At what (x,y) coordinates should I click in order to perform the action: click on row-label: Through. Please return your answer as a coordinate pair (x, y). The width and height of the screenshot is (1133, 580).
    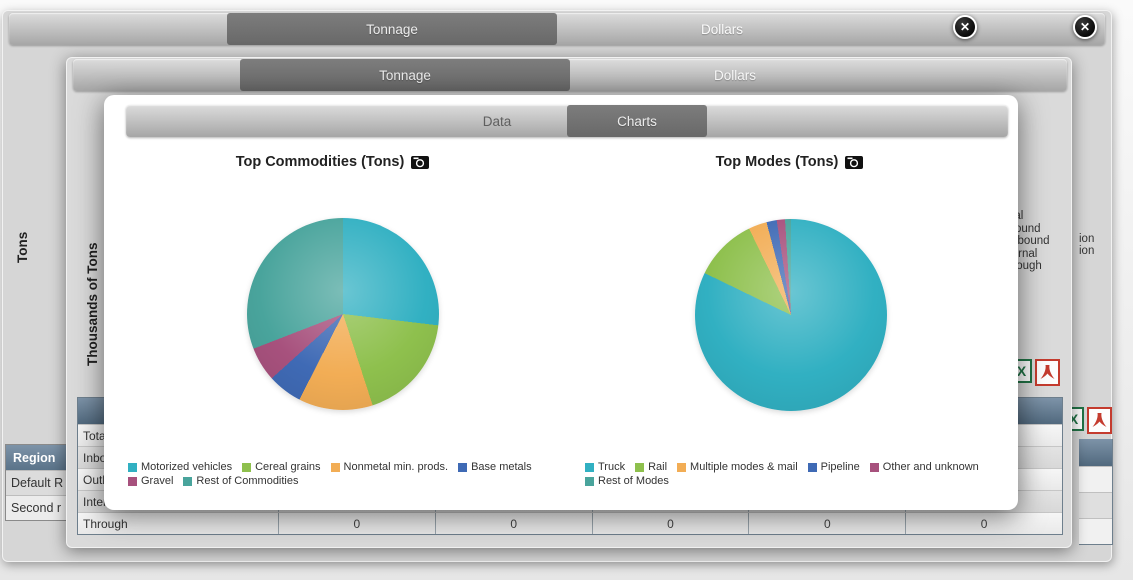
    Looking at the image, I should click on (105, 523).